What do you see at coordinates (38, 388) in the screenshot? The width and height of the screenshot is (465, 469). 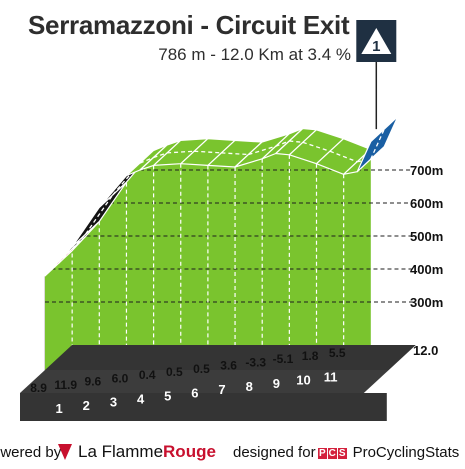 I see `gradient-label: 8.9` at bounding box center [38, 388].